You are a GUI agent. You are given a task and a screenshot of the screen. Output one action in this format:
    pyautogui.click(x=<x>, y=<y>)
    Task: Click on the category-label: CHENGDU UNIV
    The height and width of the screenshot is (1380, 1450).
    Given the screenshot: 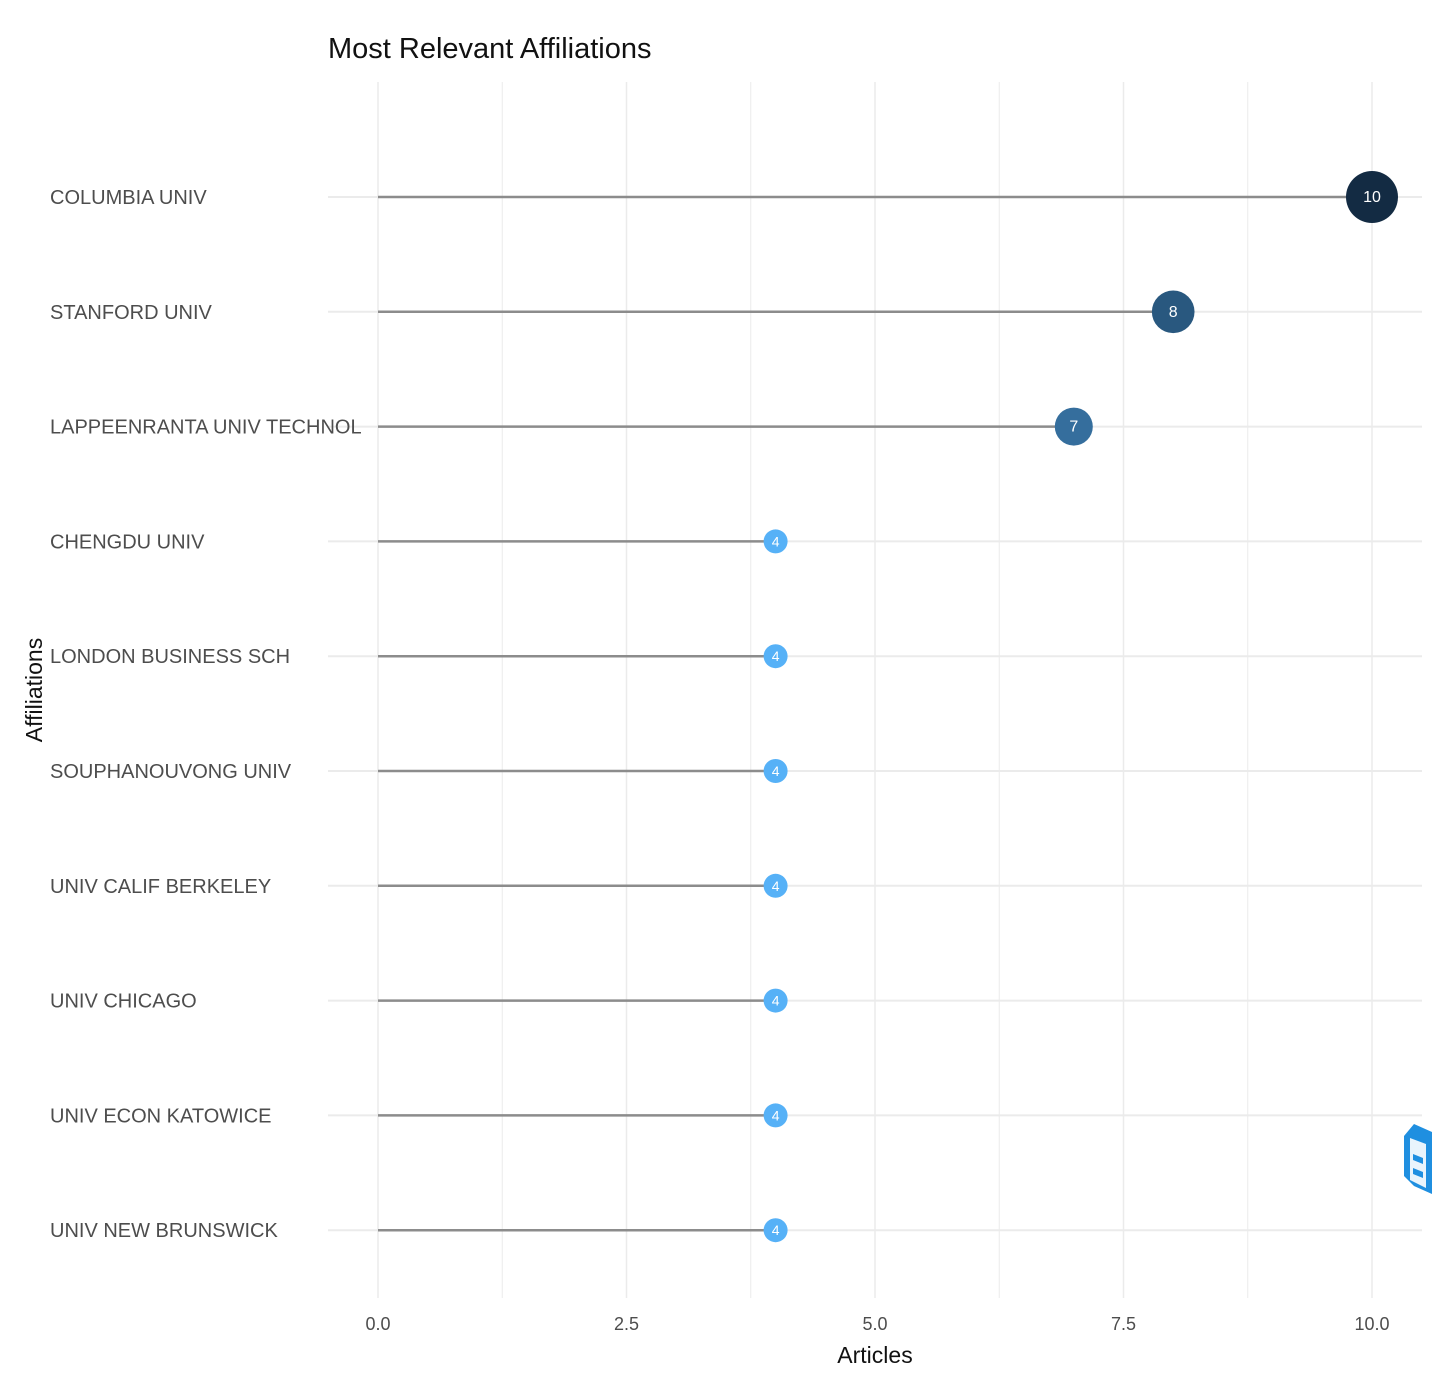 What is the action you would take?
    pyautogui.click(x=127, y=542)
    